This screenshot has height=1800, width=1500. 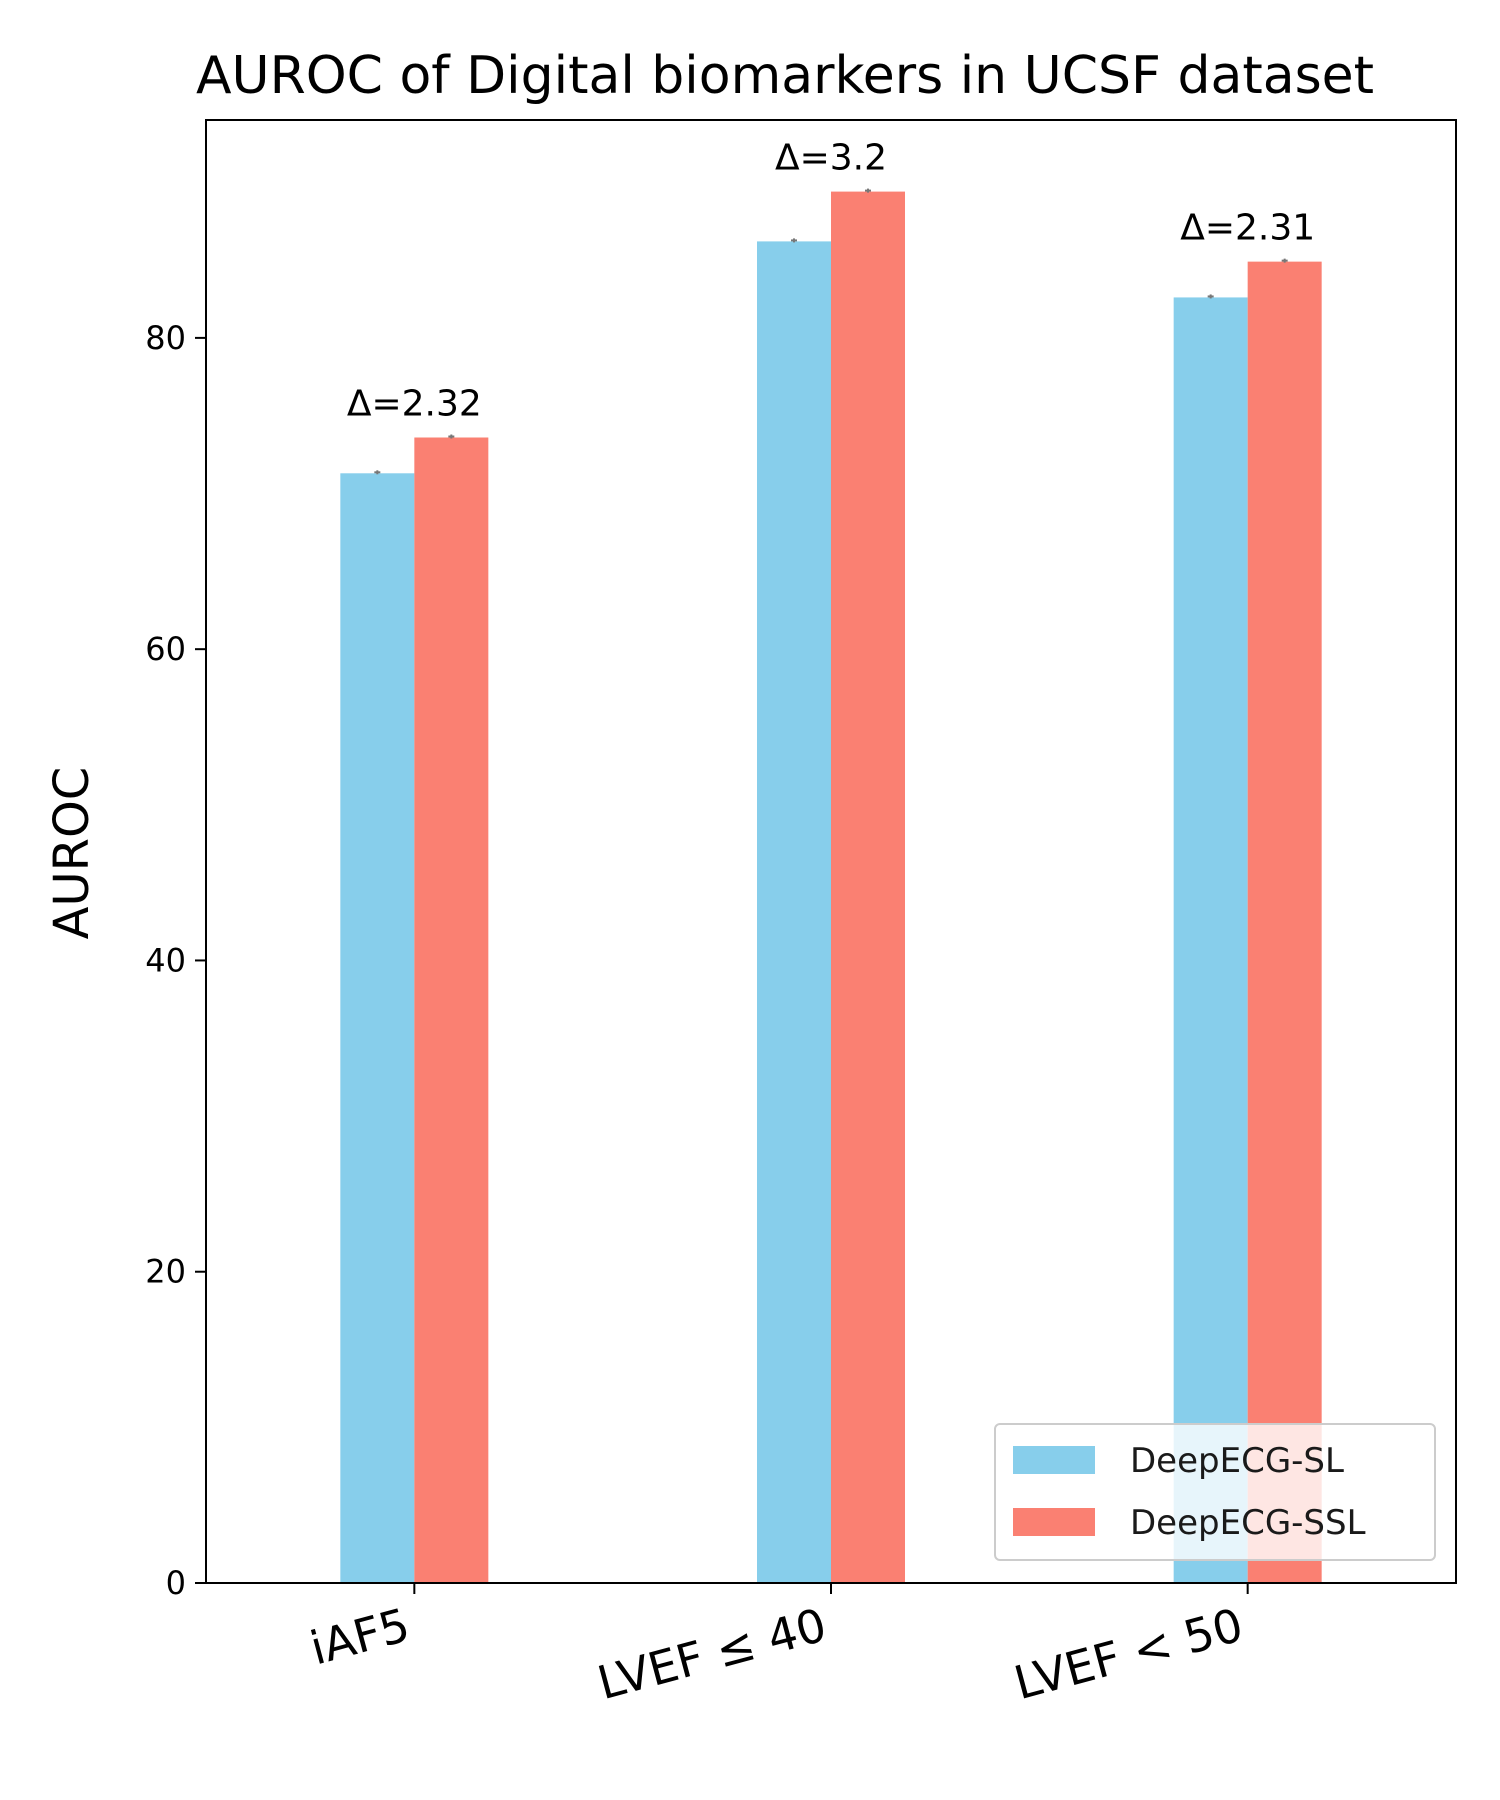 I want to click on legend-label-ssl: DeepECG-SSL, so click(x=1248, y=1523).